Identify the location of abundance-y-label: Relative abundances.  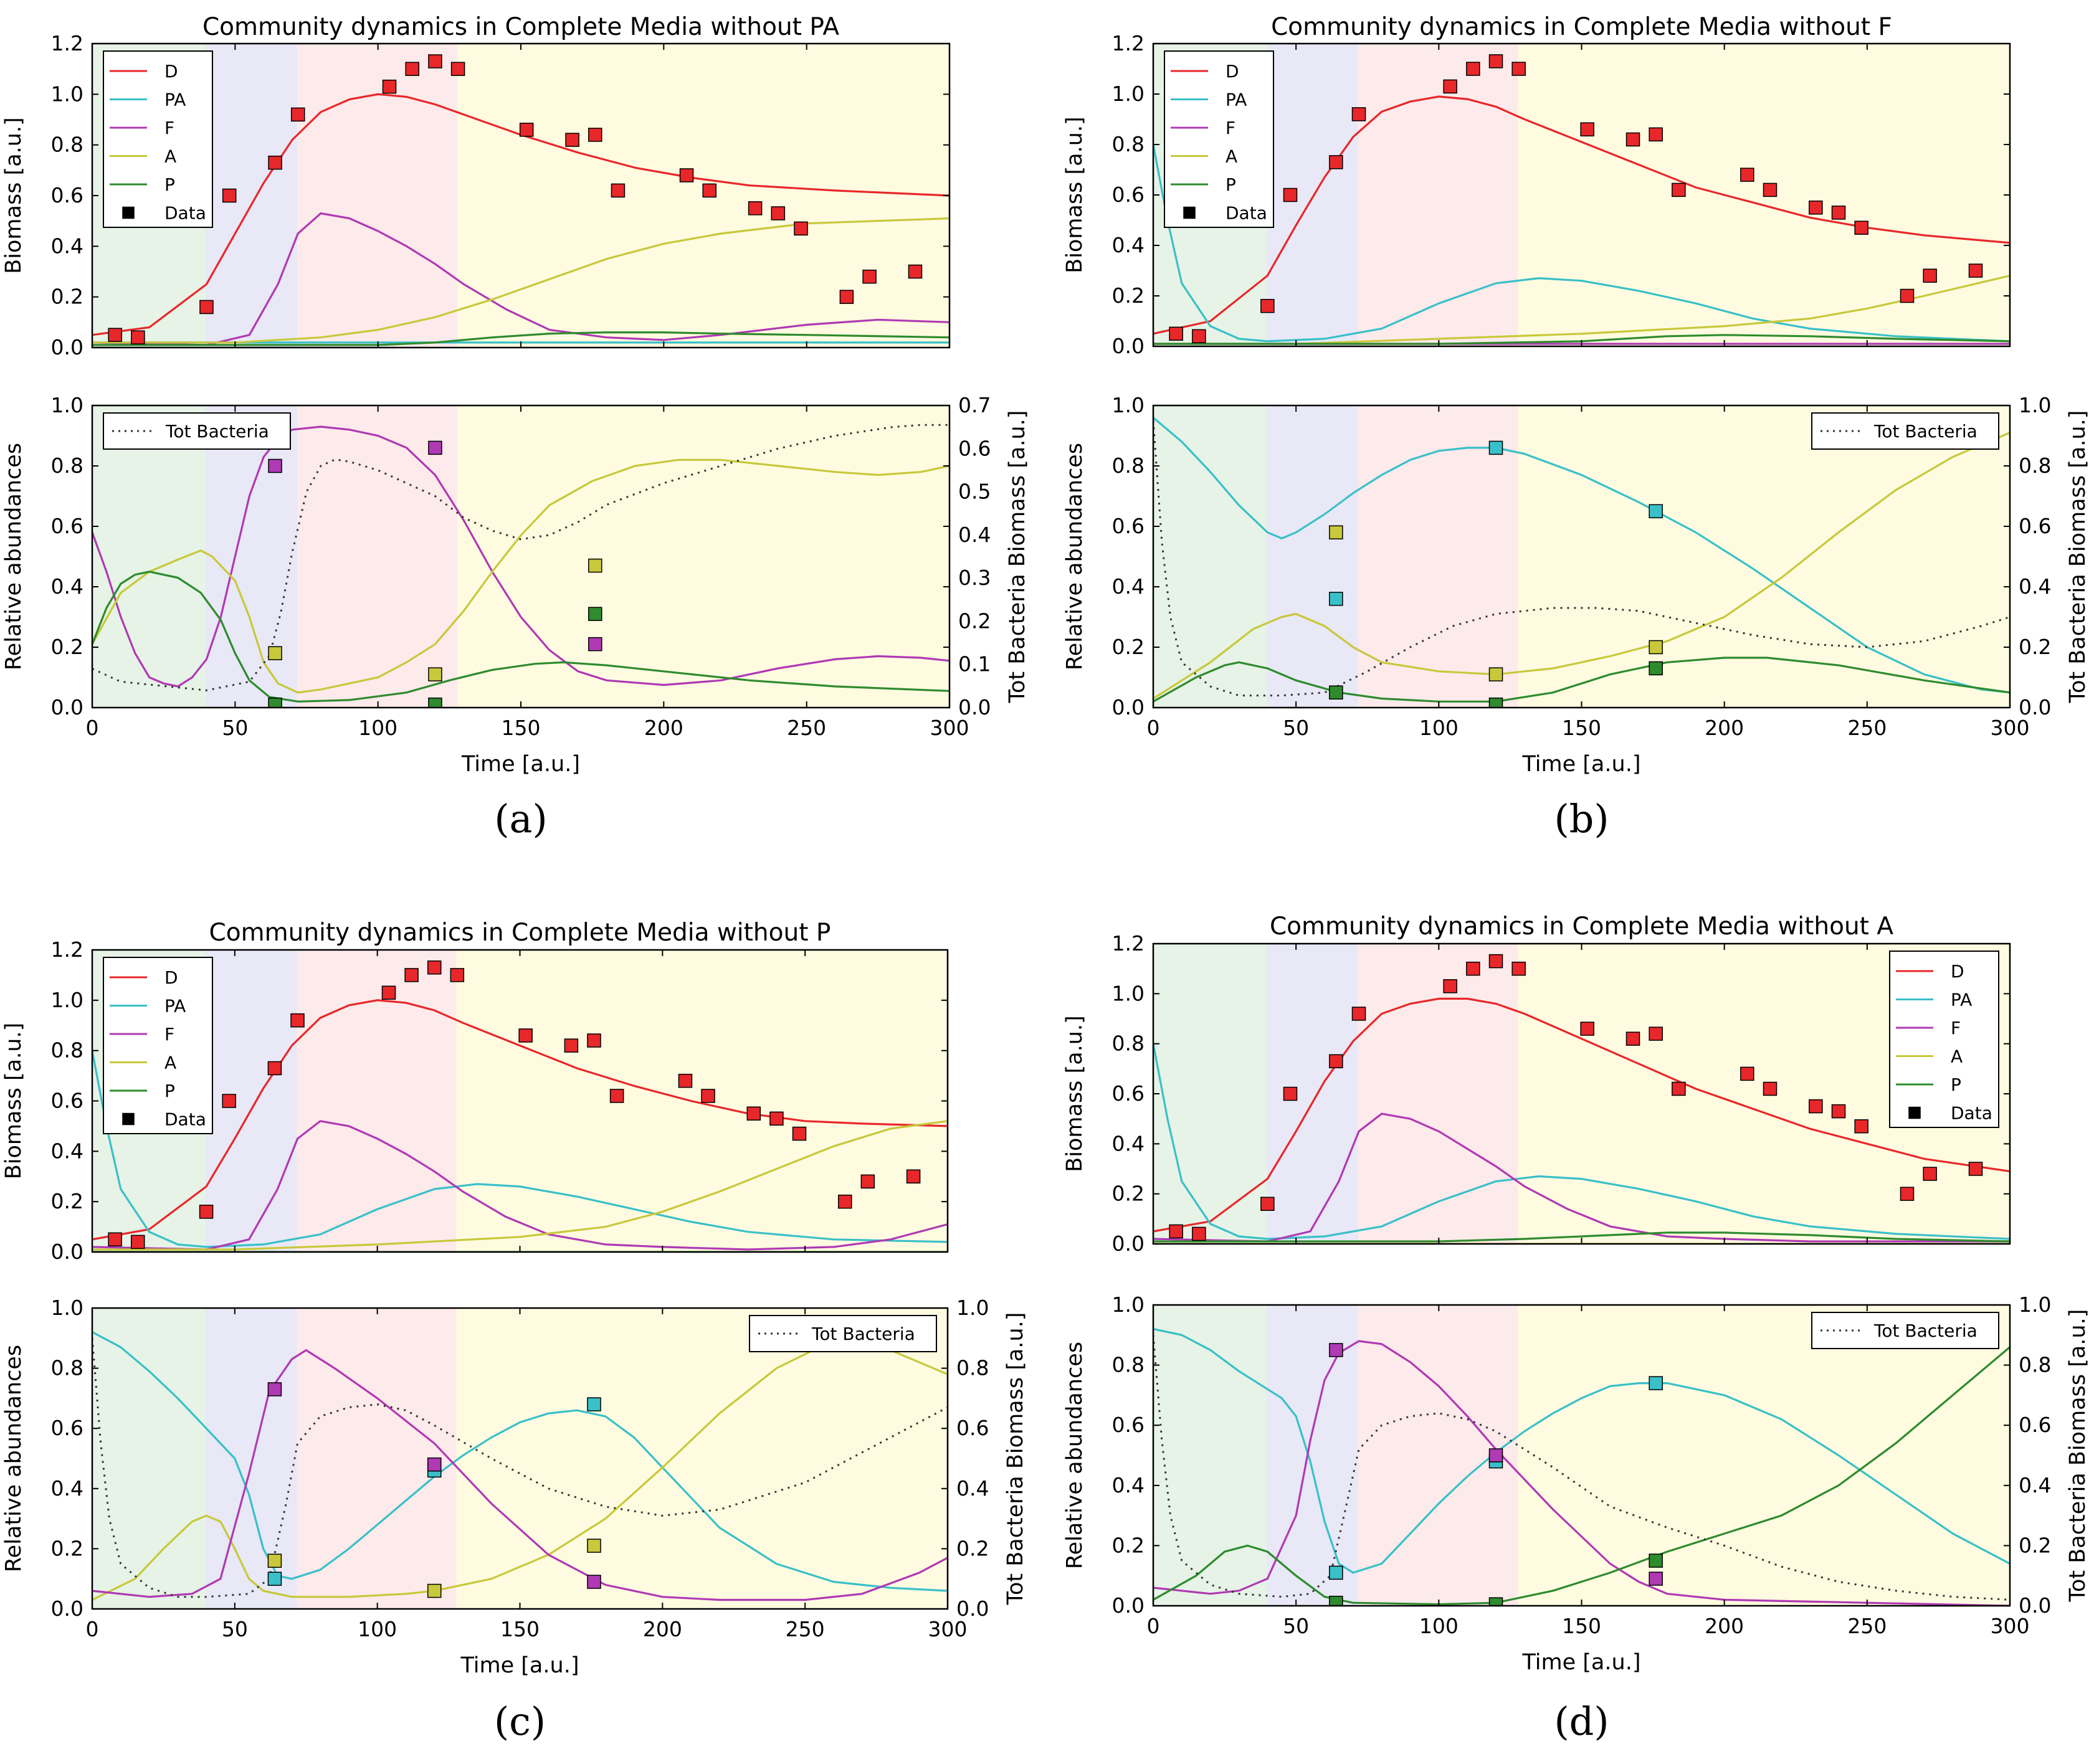
(1074, 1455).